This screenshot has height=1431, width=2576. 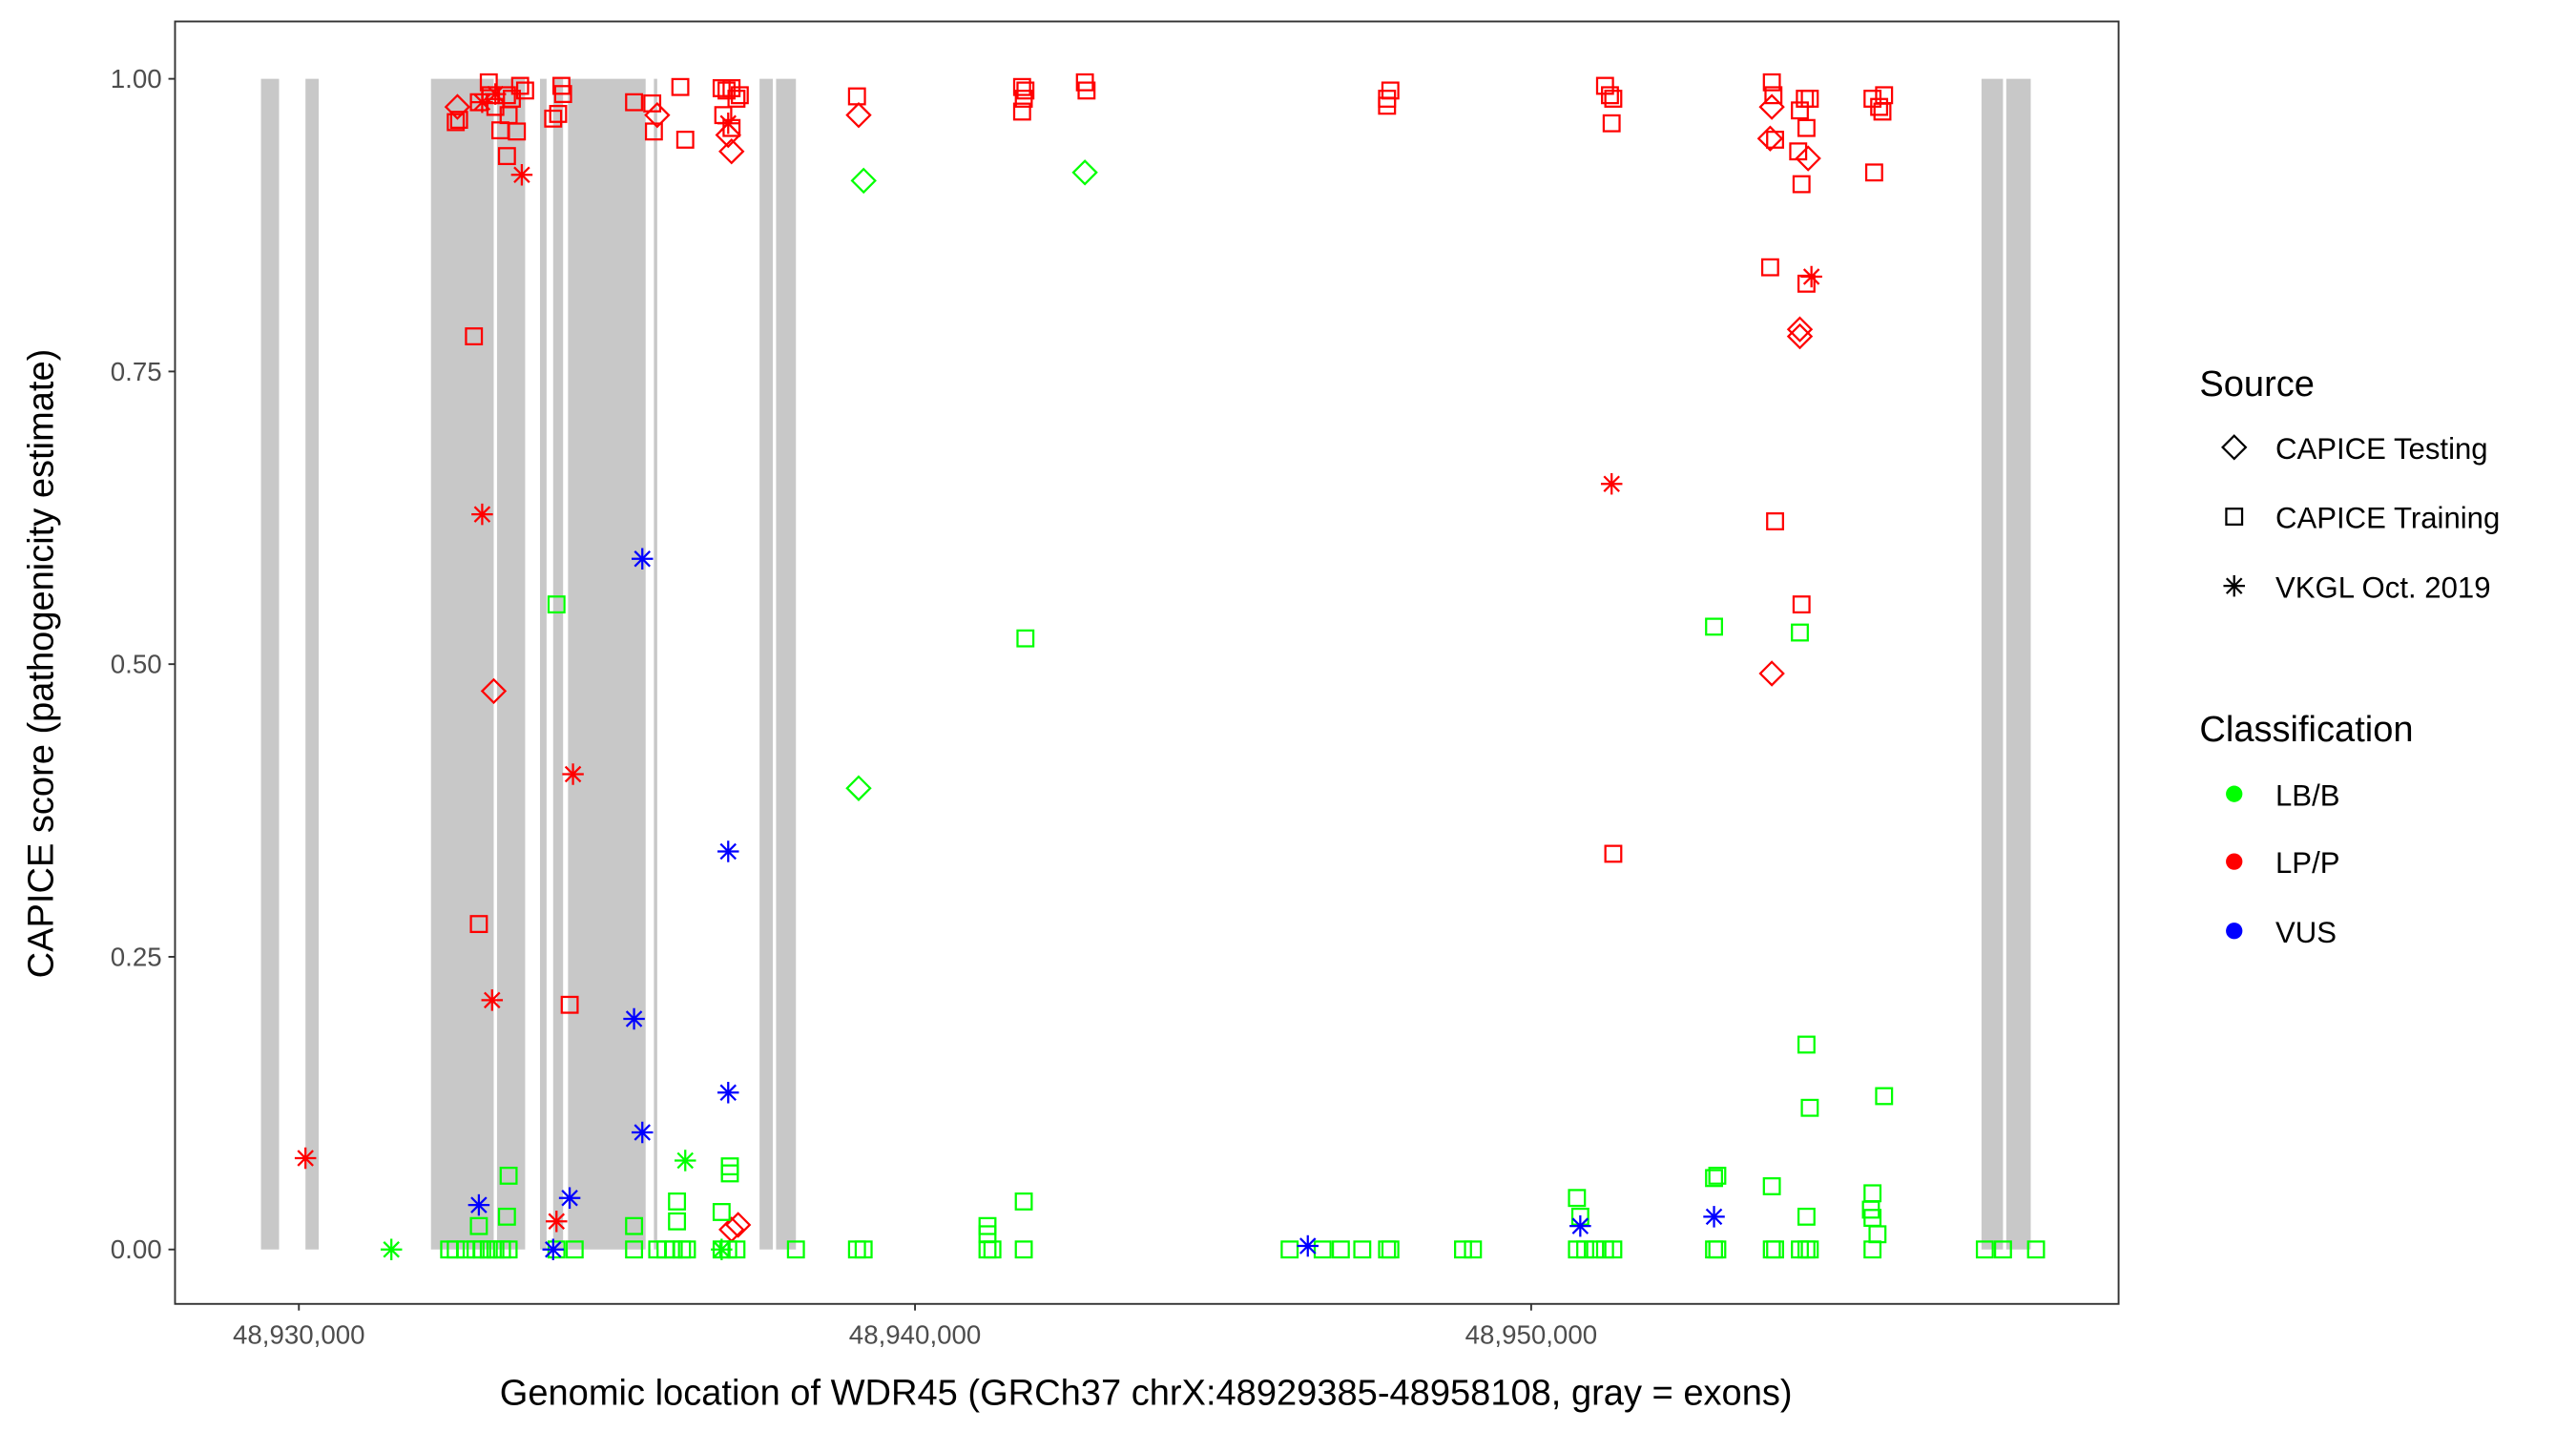 What do you see at coordinates (2257, 384) in the screenshot?
I see `legend-source-title: Source` at bounding box center [2257, 384].